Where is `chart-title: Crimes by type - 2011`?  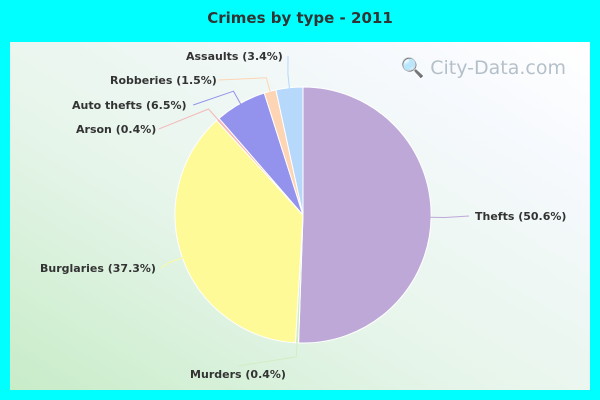 chart-title: Crimes by type - 2011 is located at coordinates (300, 18).